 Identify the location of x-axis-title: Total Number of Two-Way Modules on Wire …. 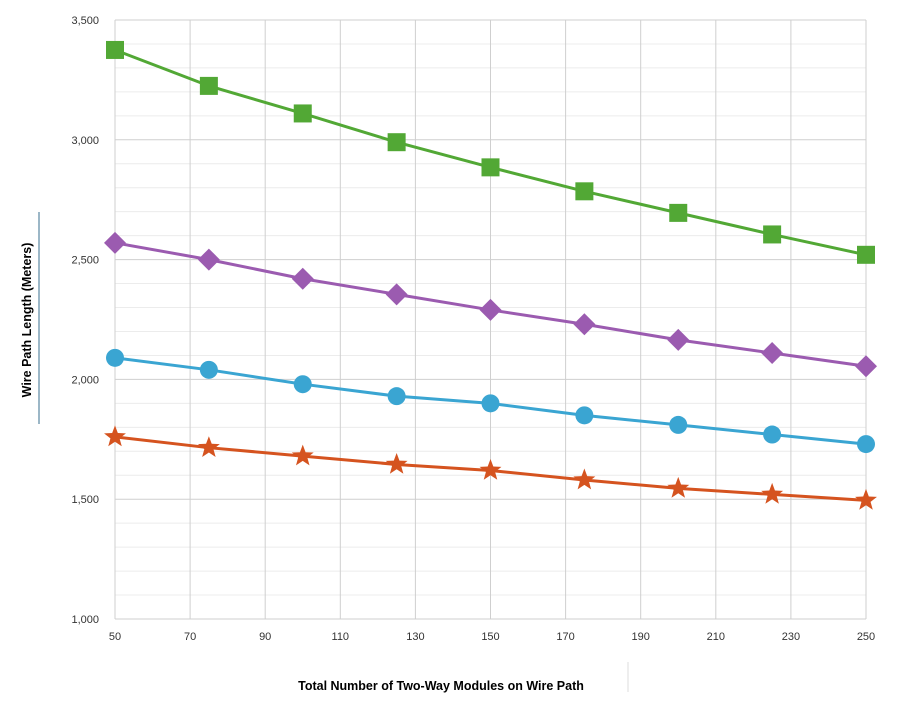
(441, 686).